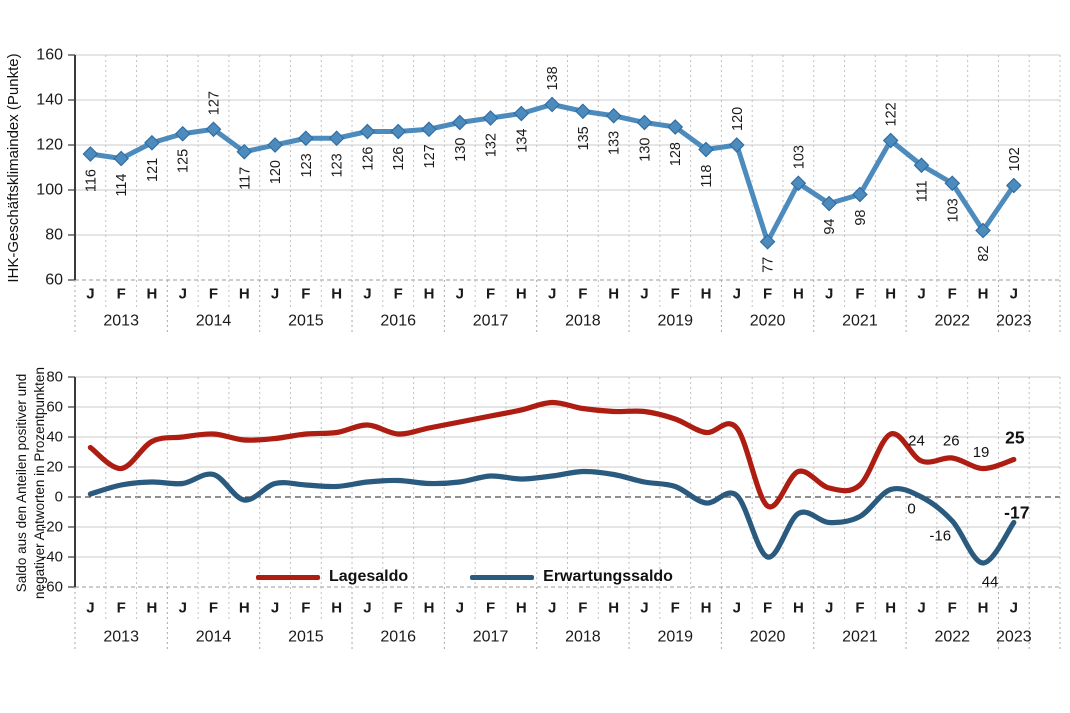  I want to click on point-value-label: 128, so click(676, 154).